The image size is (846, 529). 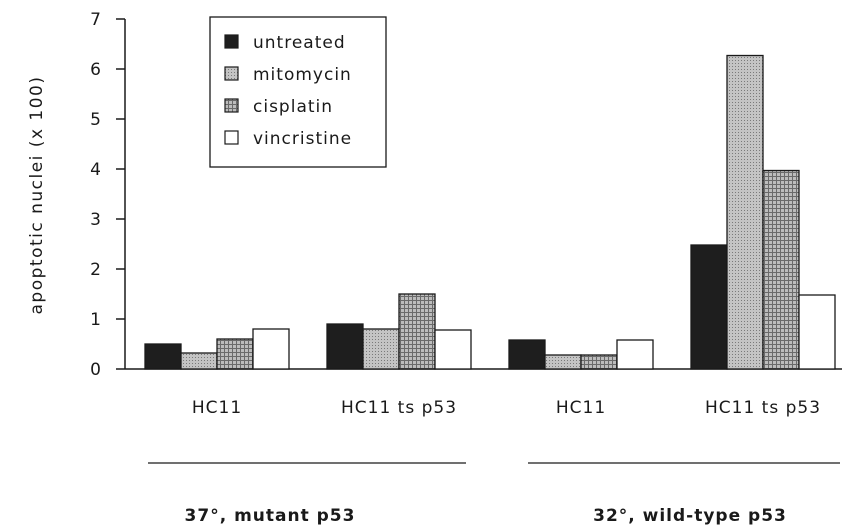 I want to click on legend-swatch-vincristine, so click(x=231, y=137).